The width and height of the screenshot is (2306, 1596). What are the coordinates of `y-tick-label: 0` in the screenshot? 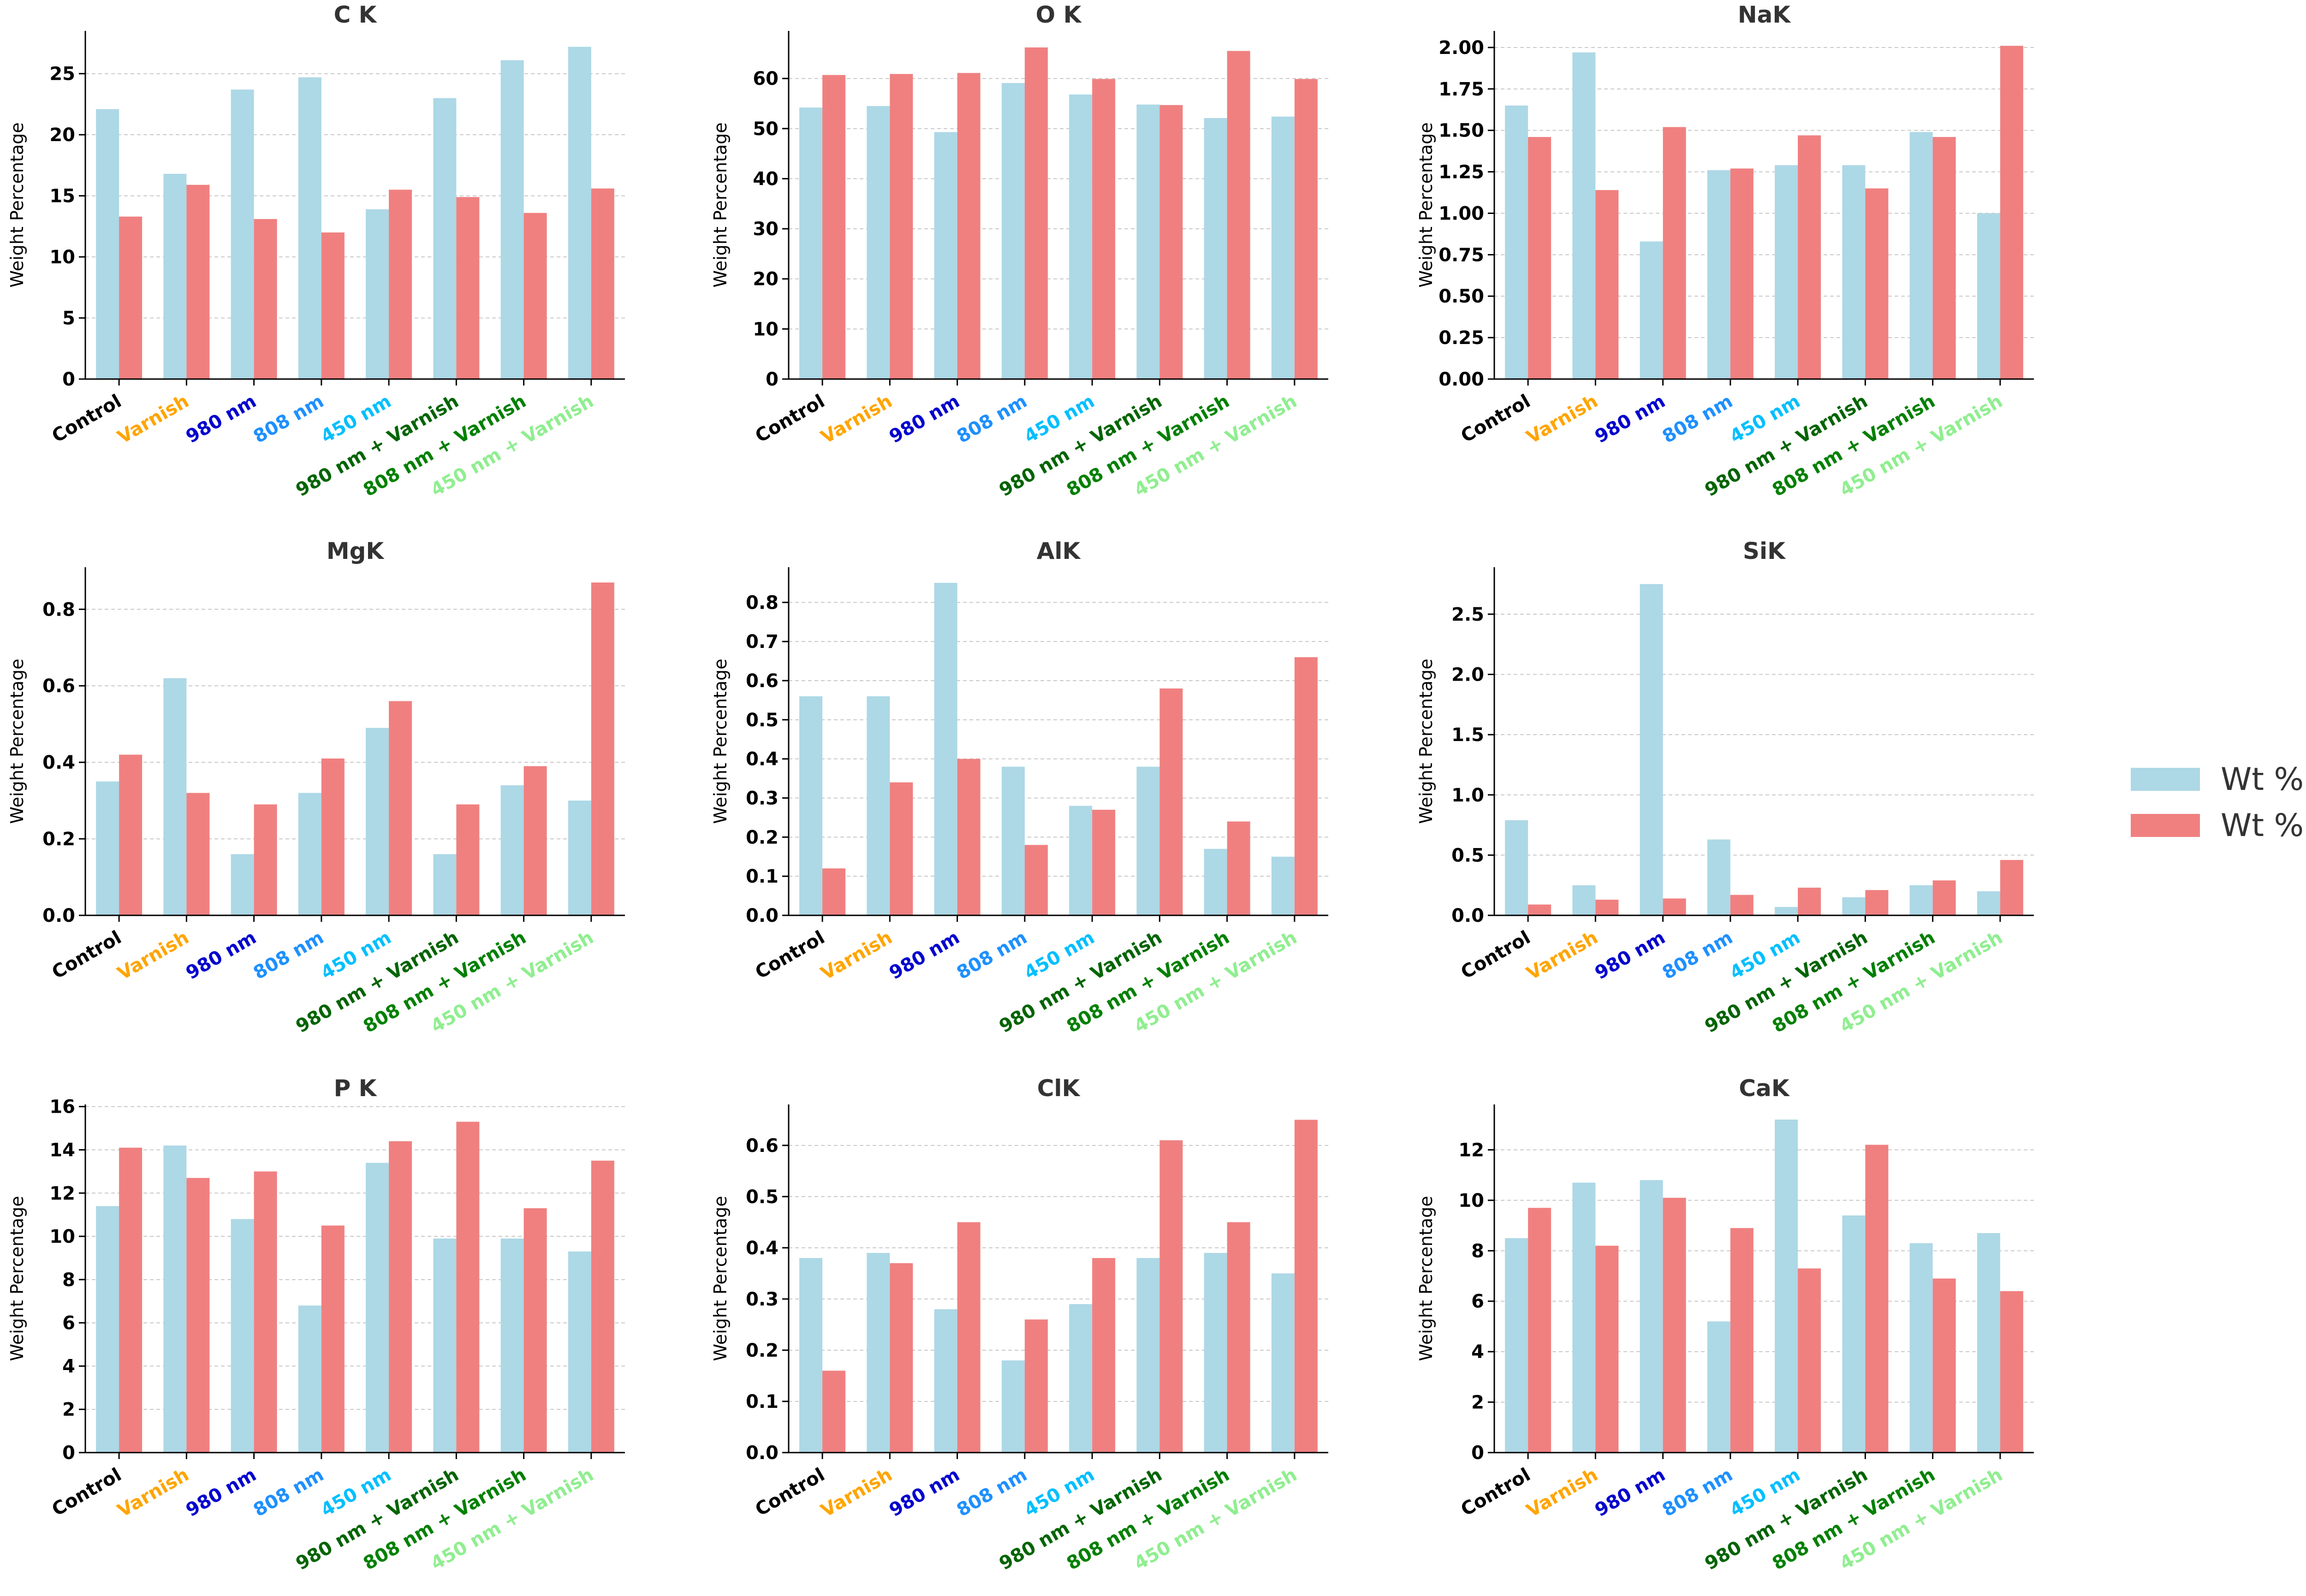 It's located at (772, 379).